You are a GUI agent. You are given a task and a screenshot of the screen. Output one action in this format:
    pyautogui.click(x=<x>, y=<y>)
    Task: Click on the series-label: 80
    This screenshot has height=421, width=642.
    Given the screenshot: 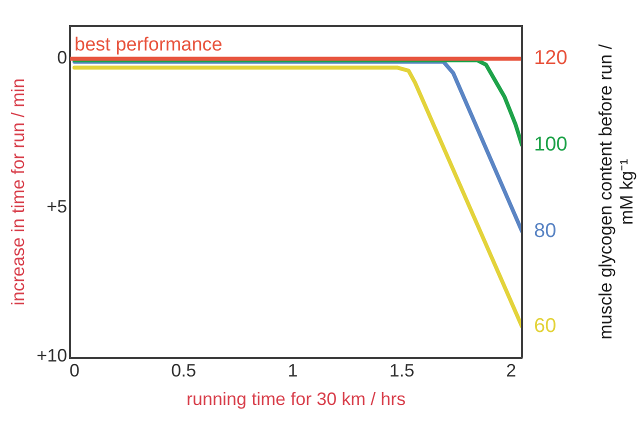 What is the action you would take?
    pyautogui.click(x=545, y=231)
    